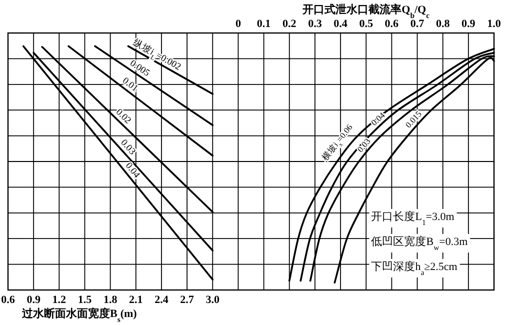  I want to click on x-tick-label: 1.5, so click(85, 300).